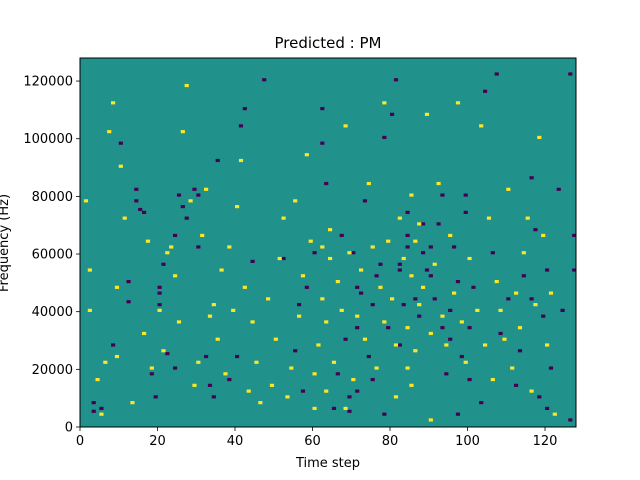 The height and width of the screenshot is (480, 640). What do you see at coordinates (52, 312) in the screenshot?
I see `y-tick-label: 40000` at bounding box center [52, 312].